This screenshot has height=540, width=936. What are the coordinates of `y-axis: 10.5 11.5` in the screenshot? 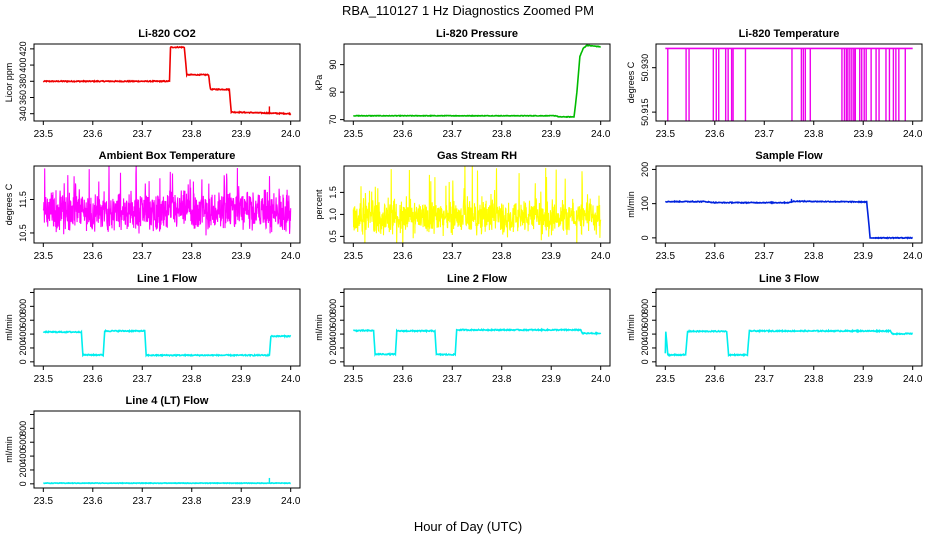 It's located at (26, 216).